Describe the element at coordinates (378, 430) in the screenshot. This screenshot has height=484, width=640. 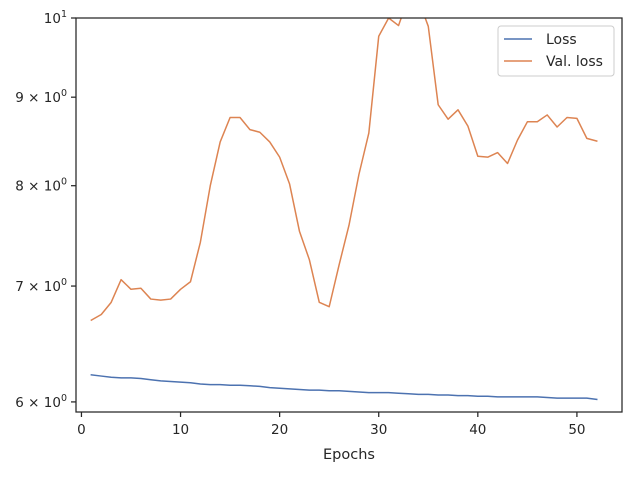
I see `x-tick-label: 30` at that location.